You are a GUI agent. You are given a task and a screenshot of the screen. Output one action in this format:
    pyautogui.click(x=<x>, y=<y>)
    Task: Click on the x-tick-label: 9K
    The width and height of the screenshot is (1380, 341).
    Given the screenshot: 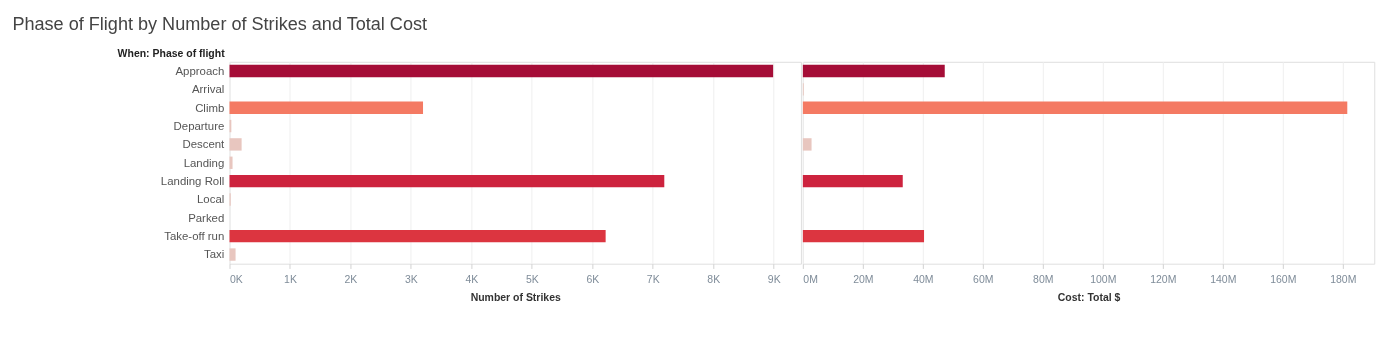 What is the action you would take?
    pyautogui.click(x=774, y=280)
    